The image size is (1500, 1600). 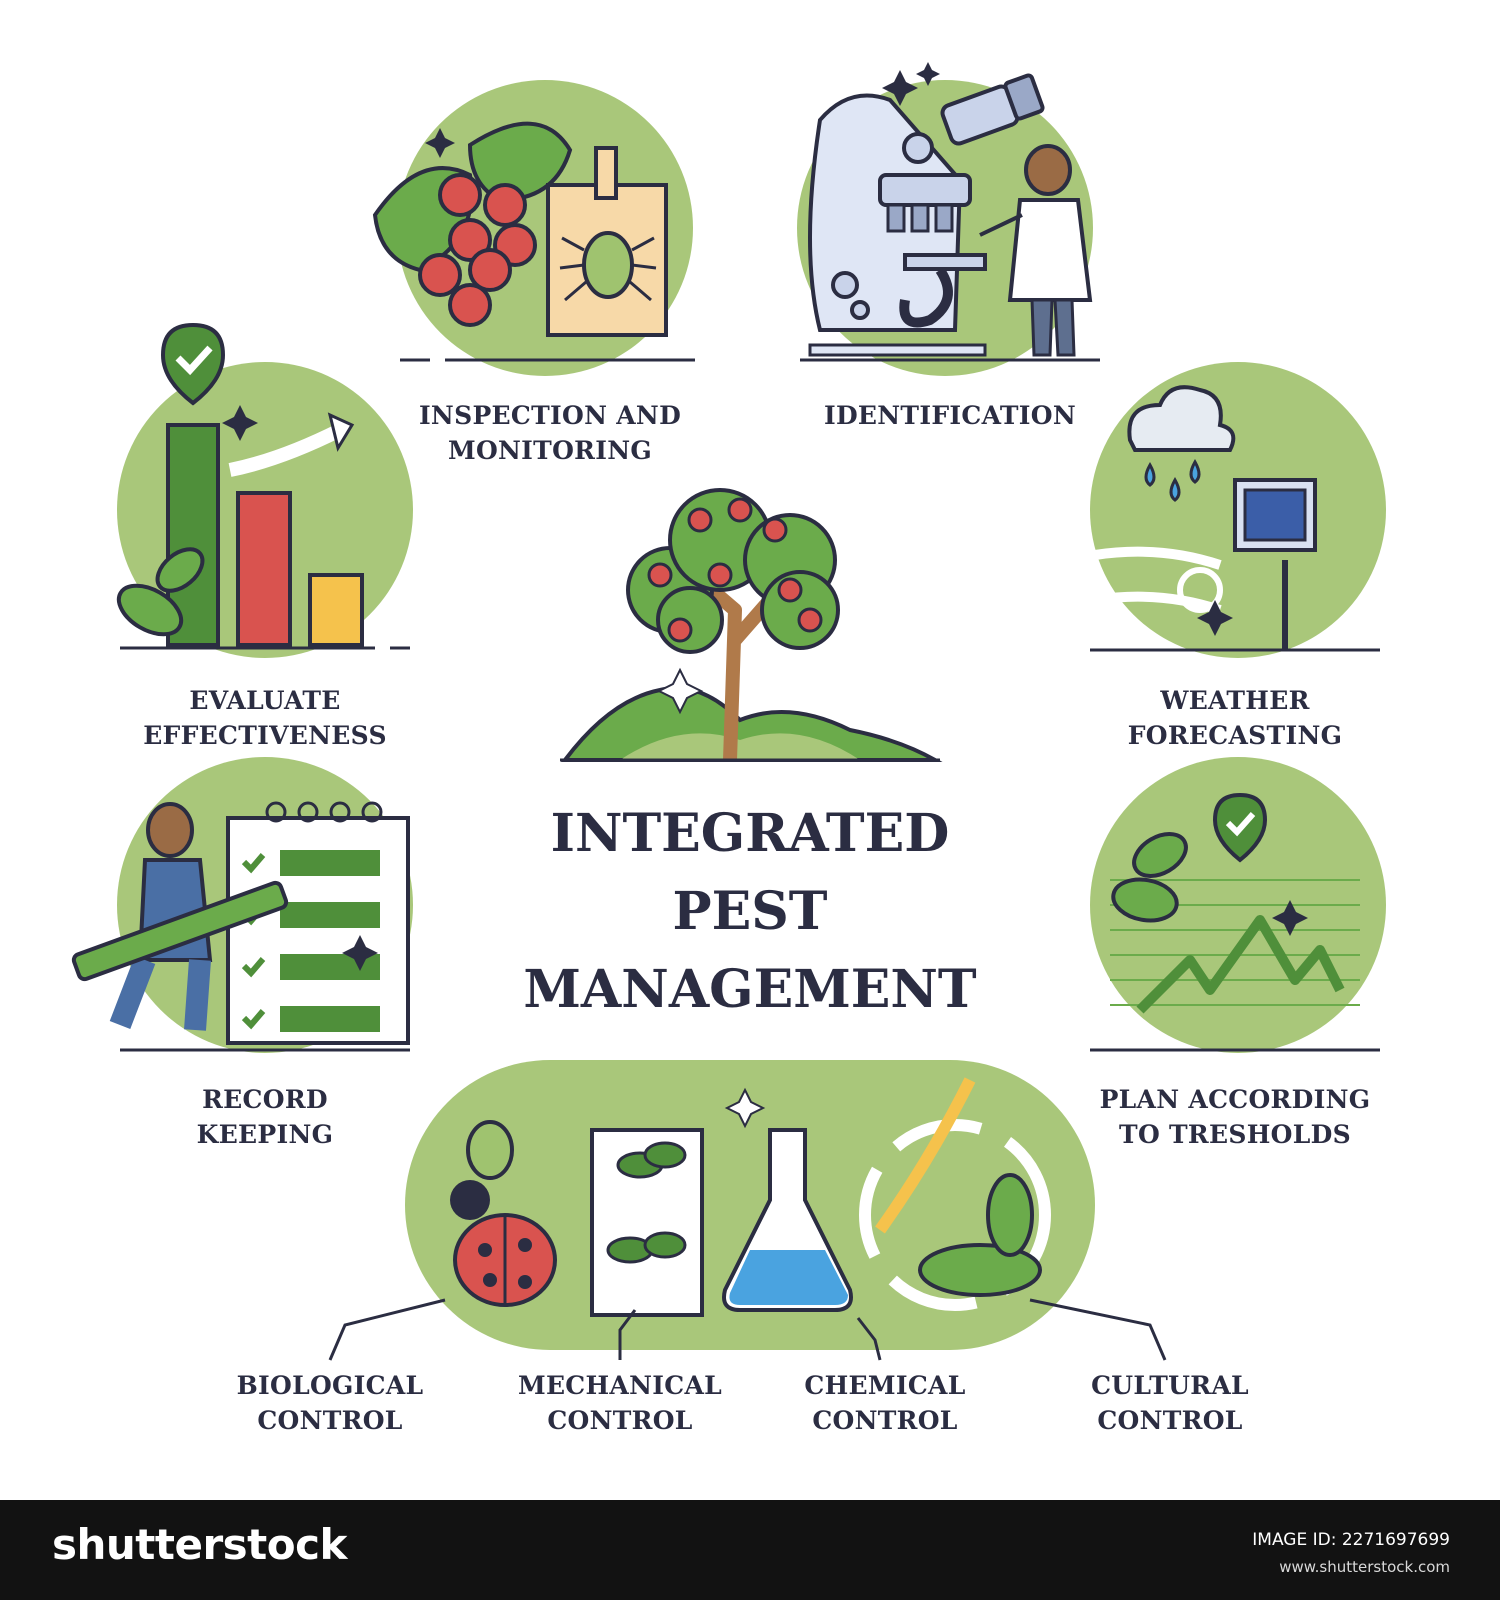 I want to click on evaluate-label-line: EFFECTIVENESS, so click(x=265, y=735).